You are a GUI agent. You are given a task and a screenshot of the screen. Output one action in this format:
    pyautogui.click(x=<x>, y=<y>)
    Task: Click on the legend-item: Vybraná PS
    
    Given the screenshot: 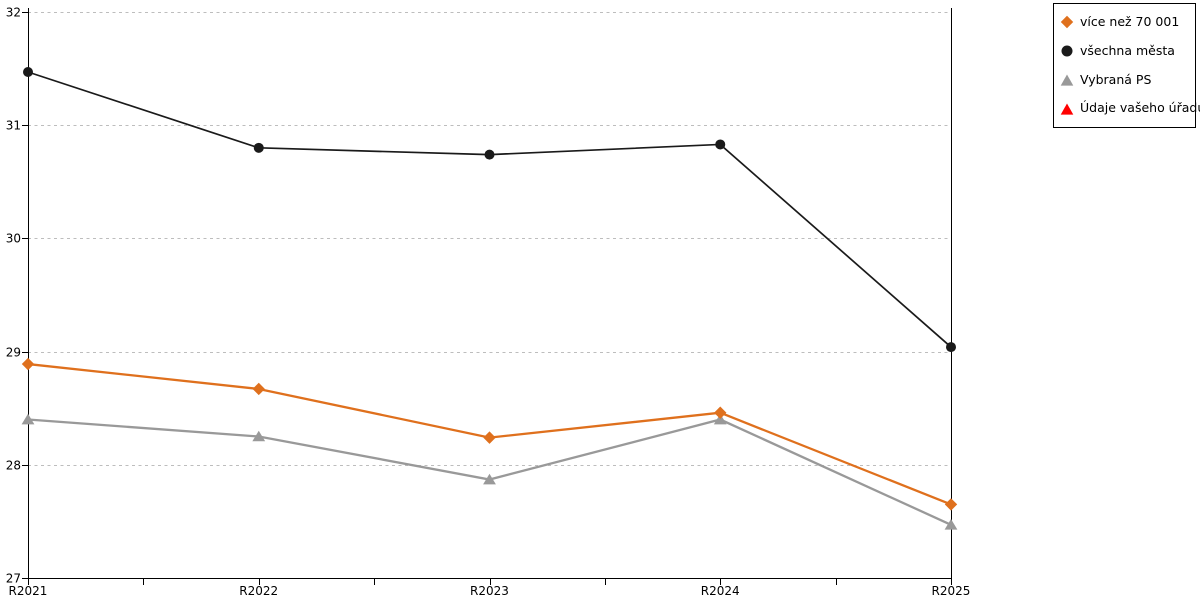 What is the action you would take?
    pyautogui.click(x=1126, y=80)
    